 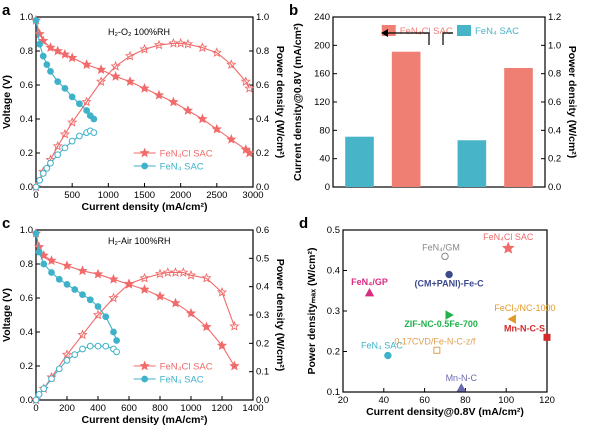 What do you see at coordinates (6, 10) in the screenshot?
I see `panel-letter: a` at bounding box center [6, 10].